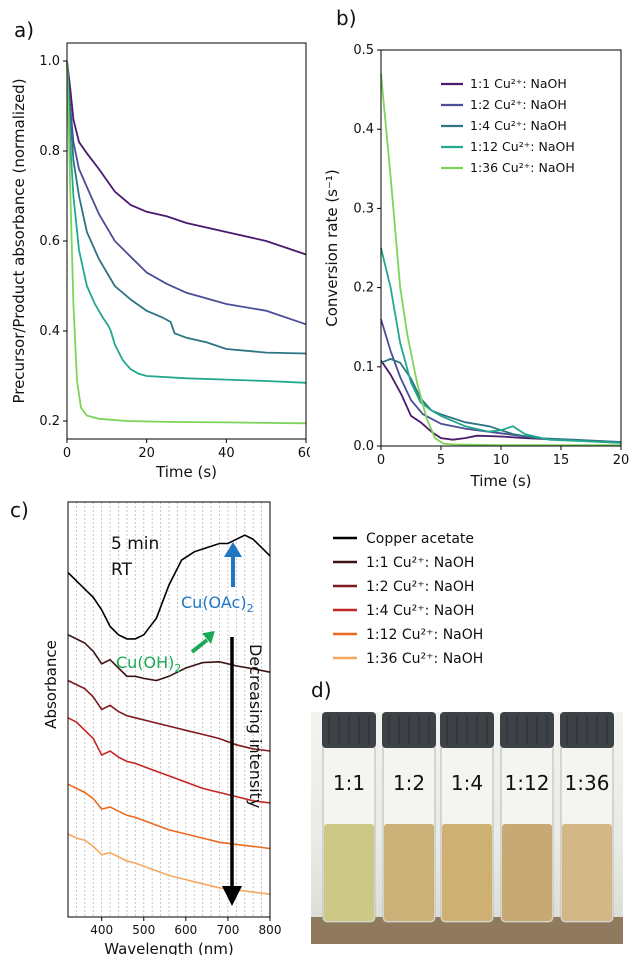  I want to click on decreasing-arrow-head, so click(232, 896).